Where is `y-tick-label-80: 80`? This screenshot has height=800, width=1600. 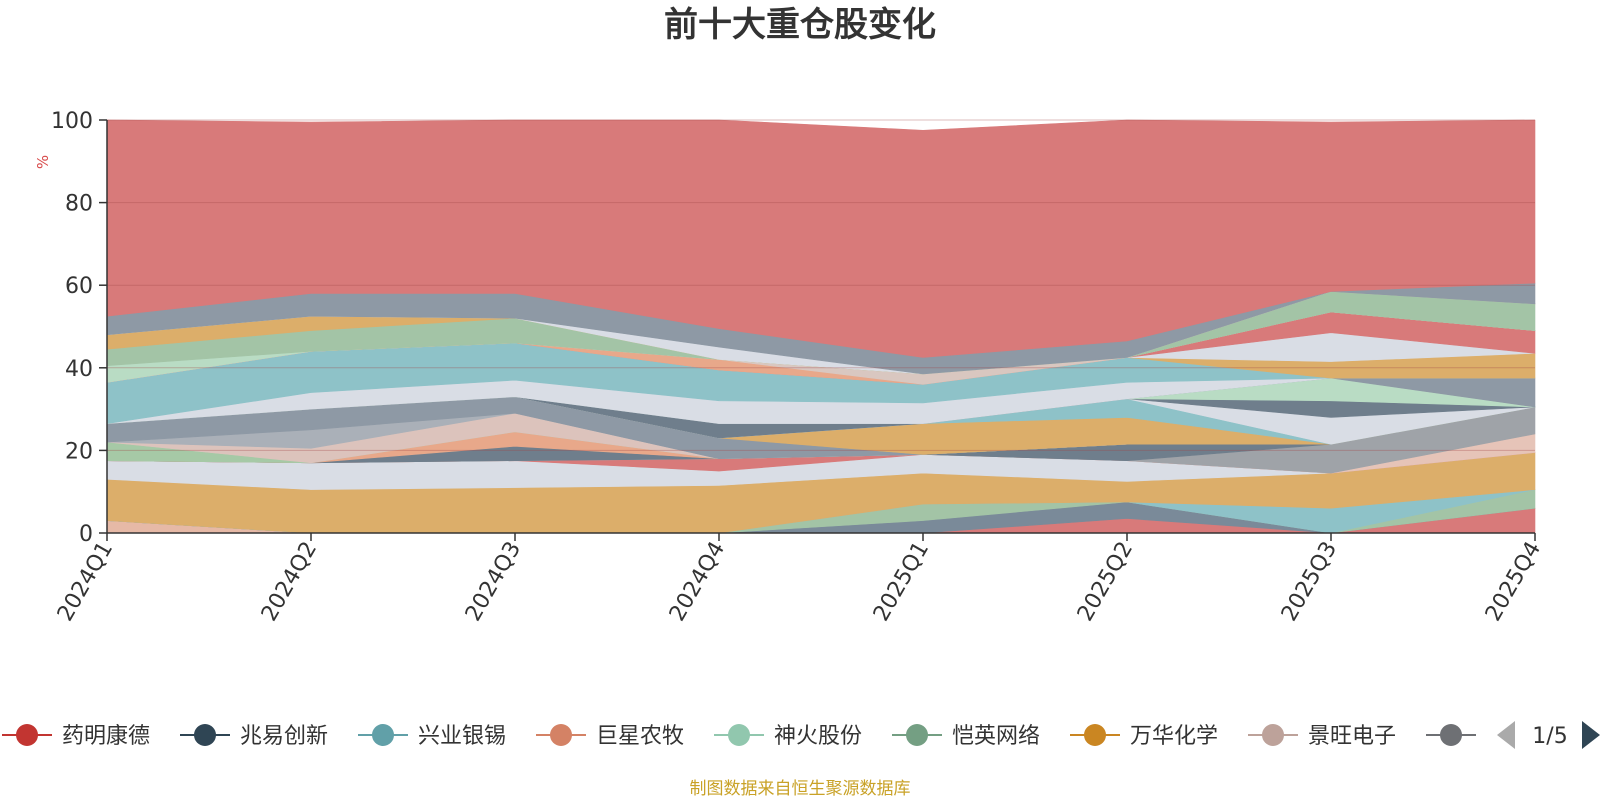
y-tick-label-80: 80 is located at coordinates (79, 204).